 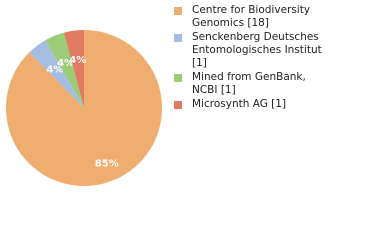 What do you see at coordinates (239, 104) in the screenshot?
I see `legend-label: Microsynth AG [1]` at bounding box center [239, 104].